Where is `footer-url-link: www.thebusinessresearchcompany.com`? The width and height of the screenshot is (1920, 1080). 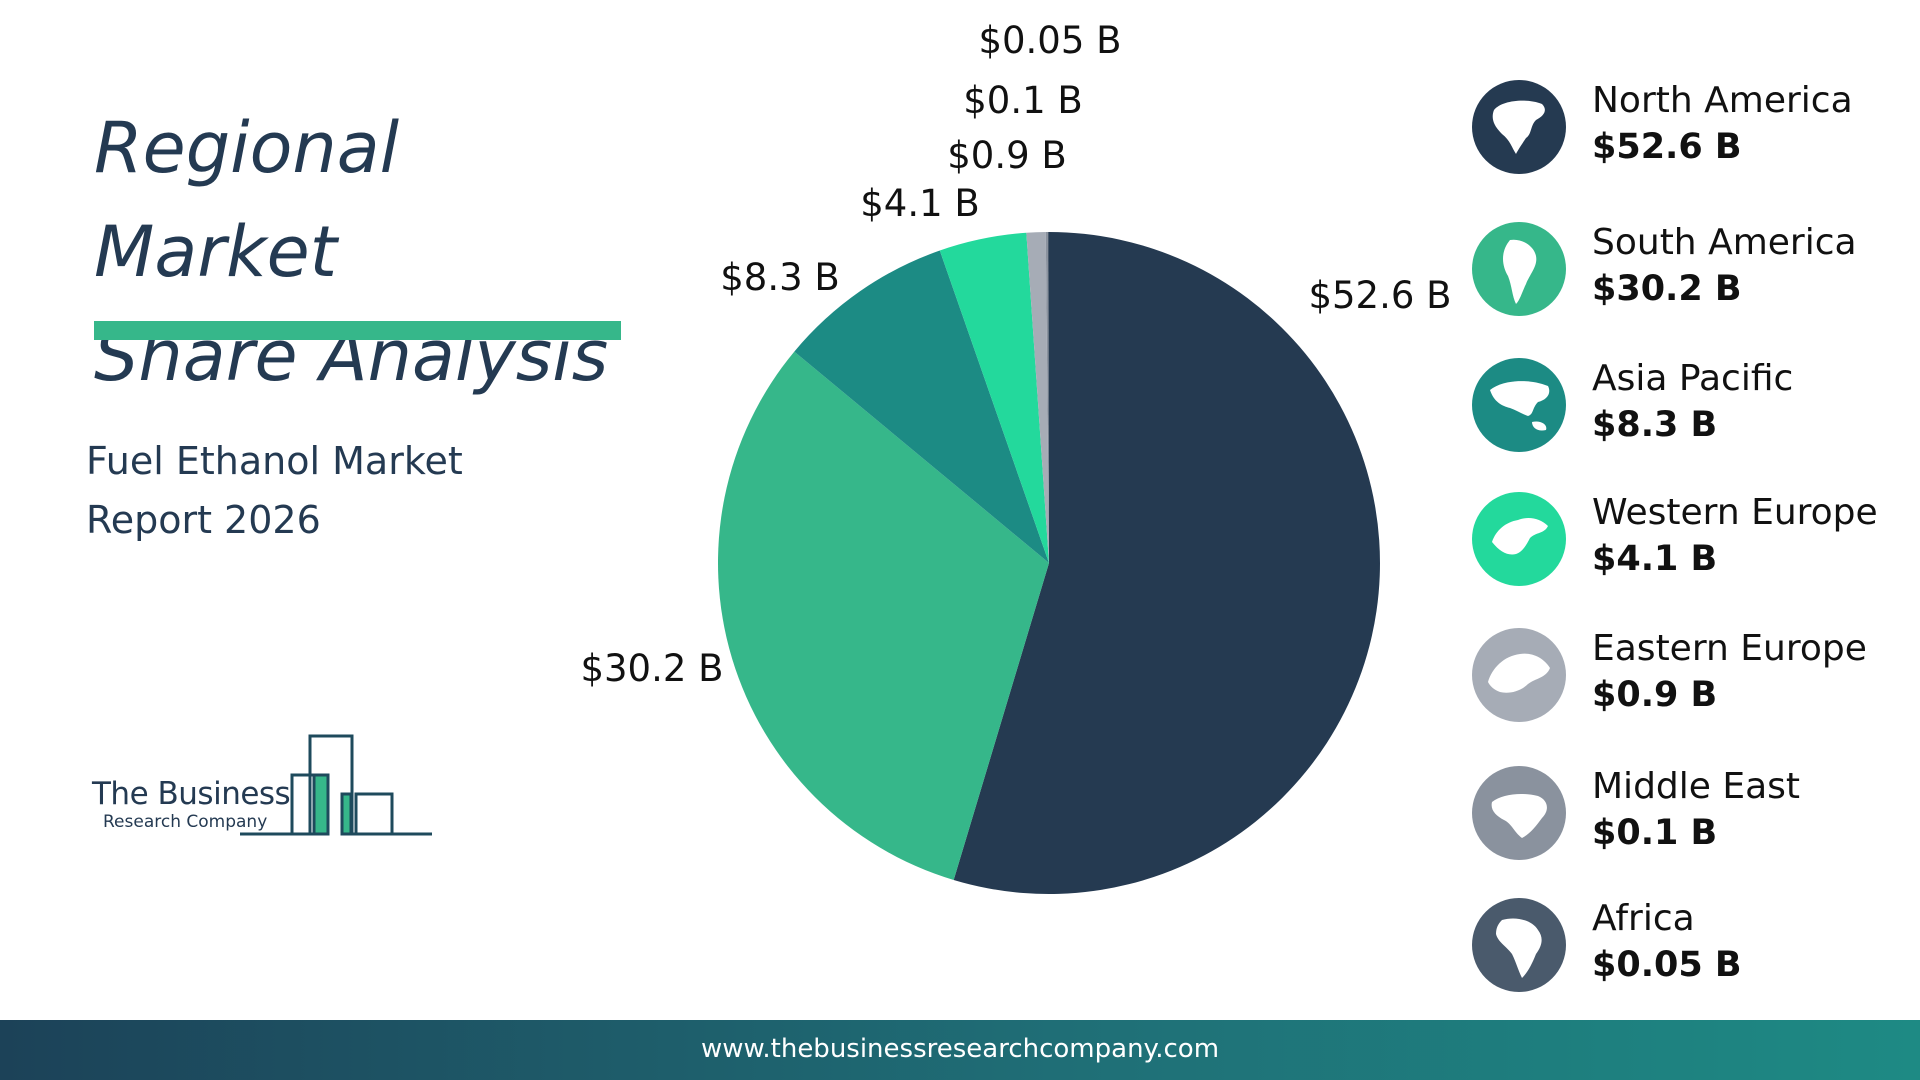
footer-url-link: www.thebusinessresearchcompany.com is located at coordinates (960, 1049).